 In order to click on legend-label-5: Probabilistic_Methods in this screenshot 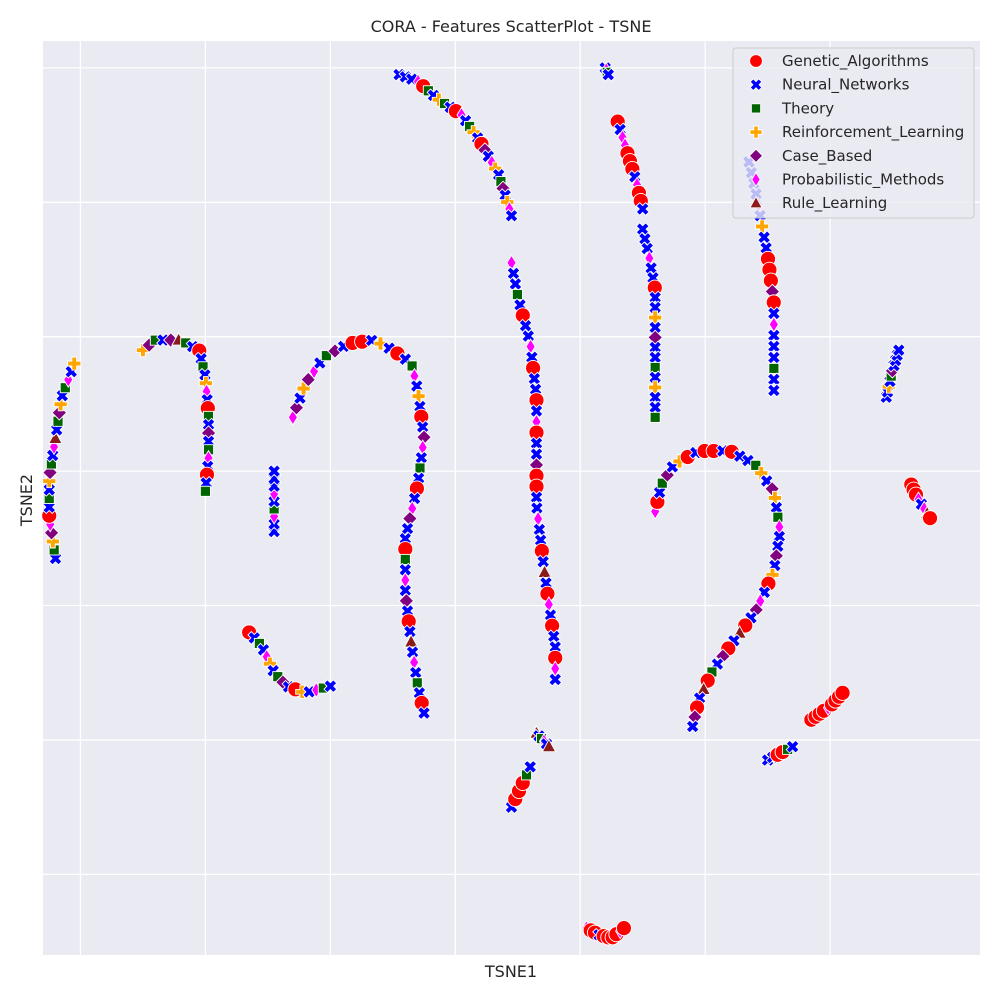, I will do `click(863, 180)`.